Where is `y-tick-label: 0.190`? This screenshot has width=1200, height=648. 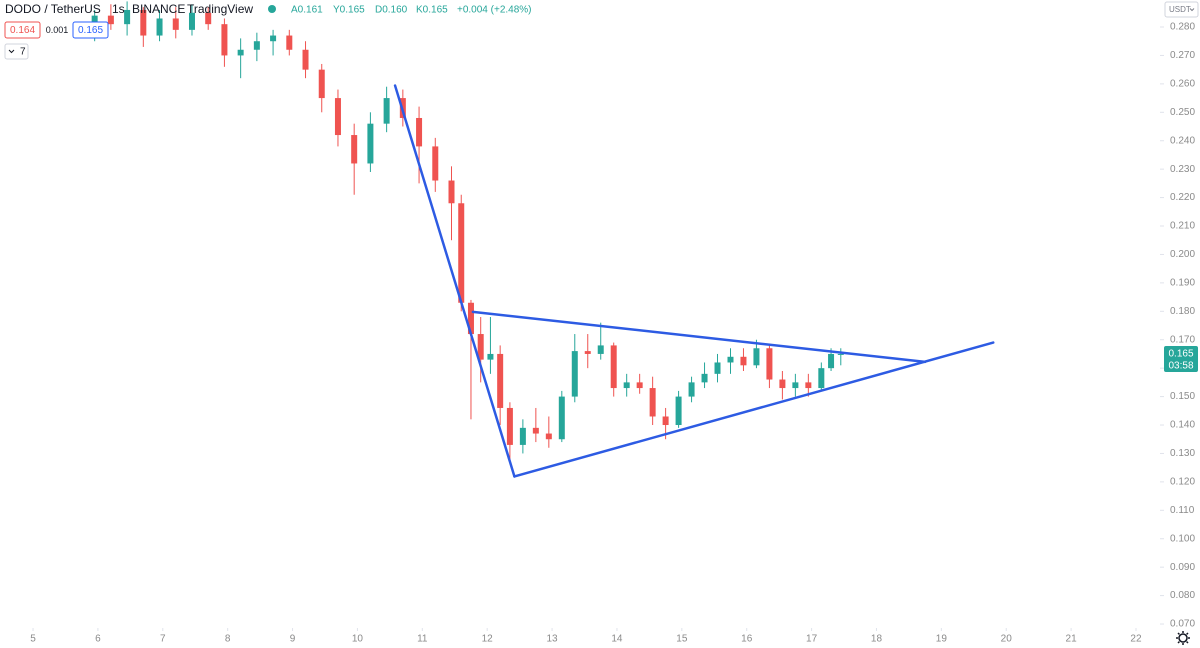
y-tick-label: 0.190 is located at coordinates (1182, 283).